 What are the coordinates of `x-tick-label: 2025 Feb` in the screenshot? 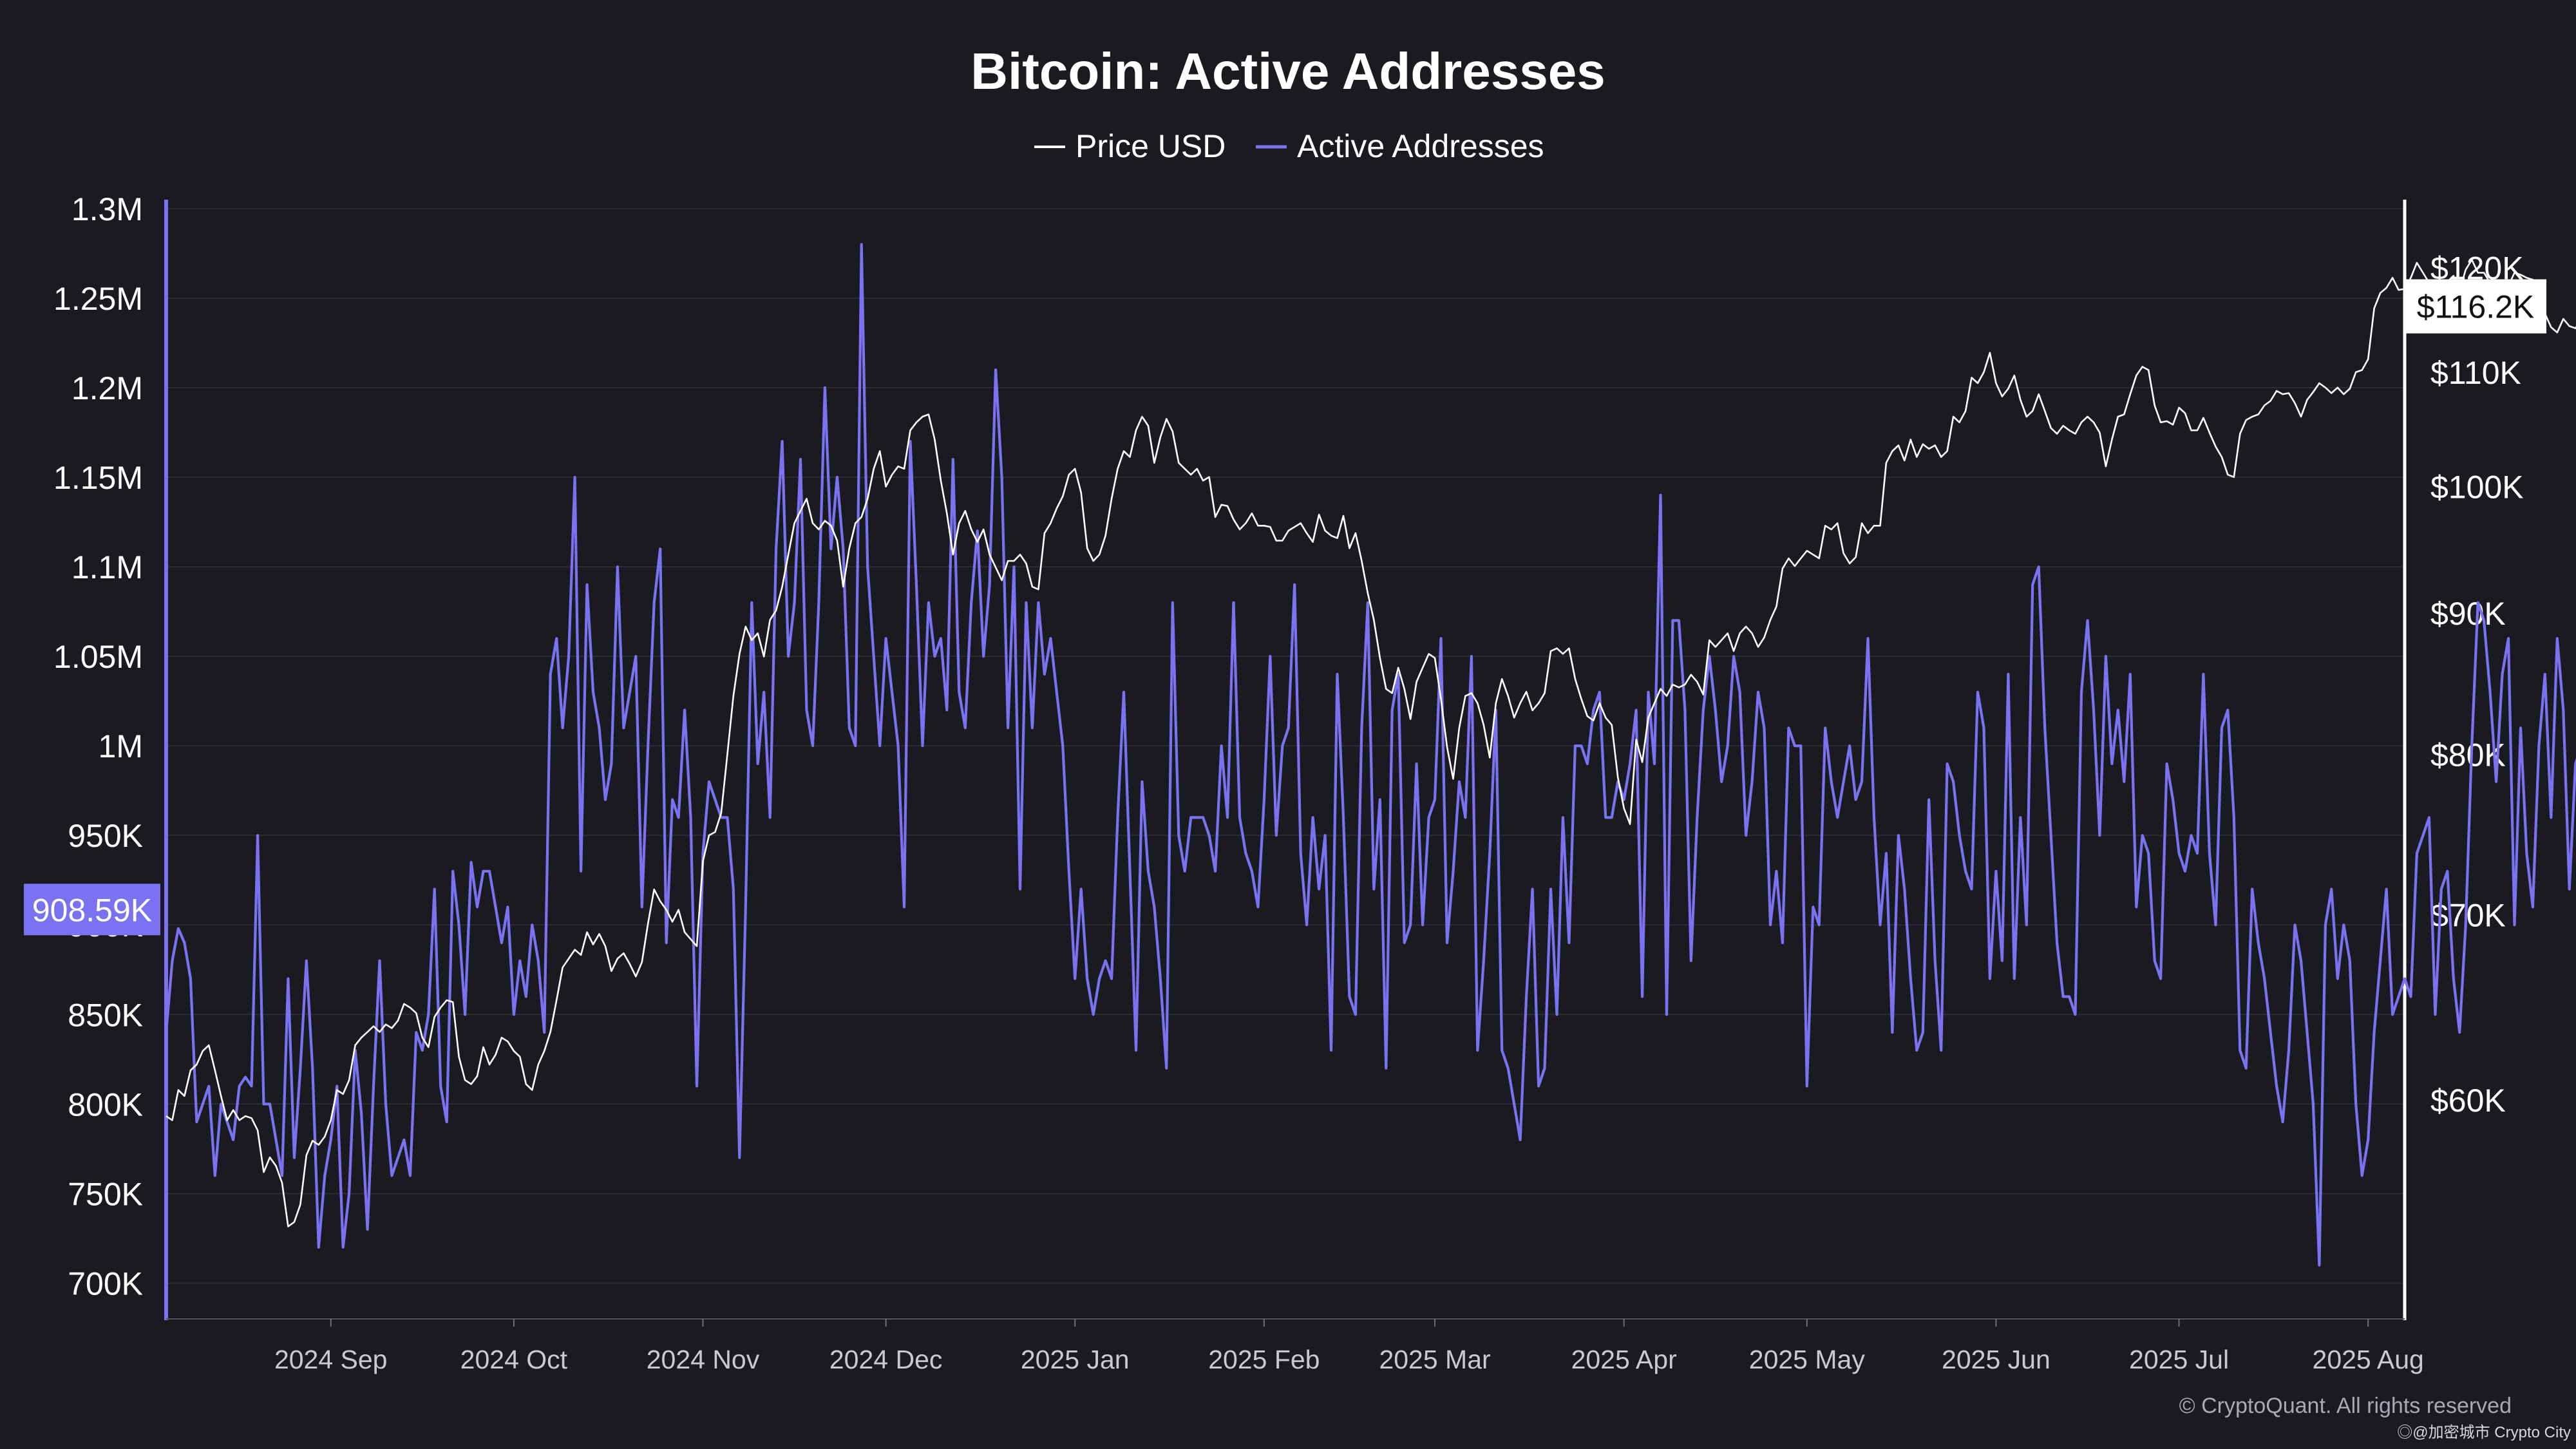 It's located at (1264, 1359).